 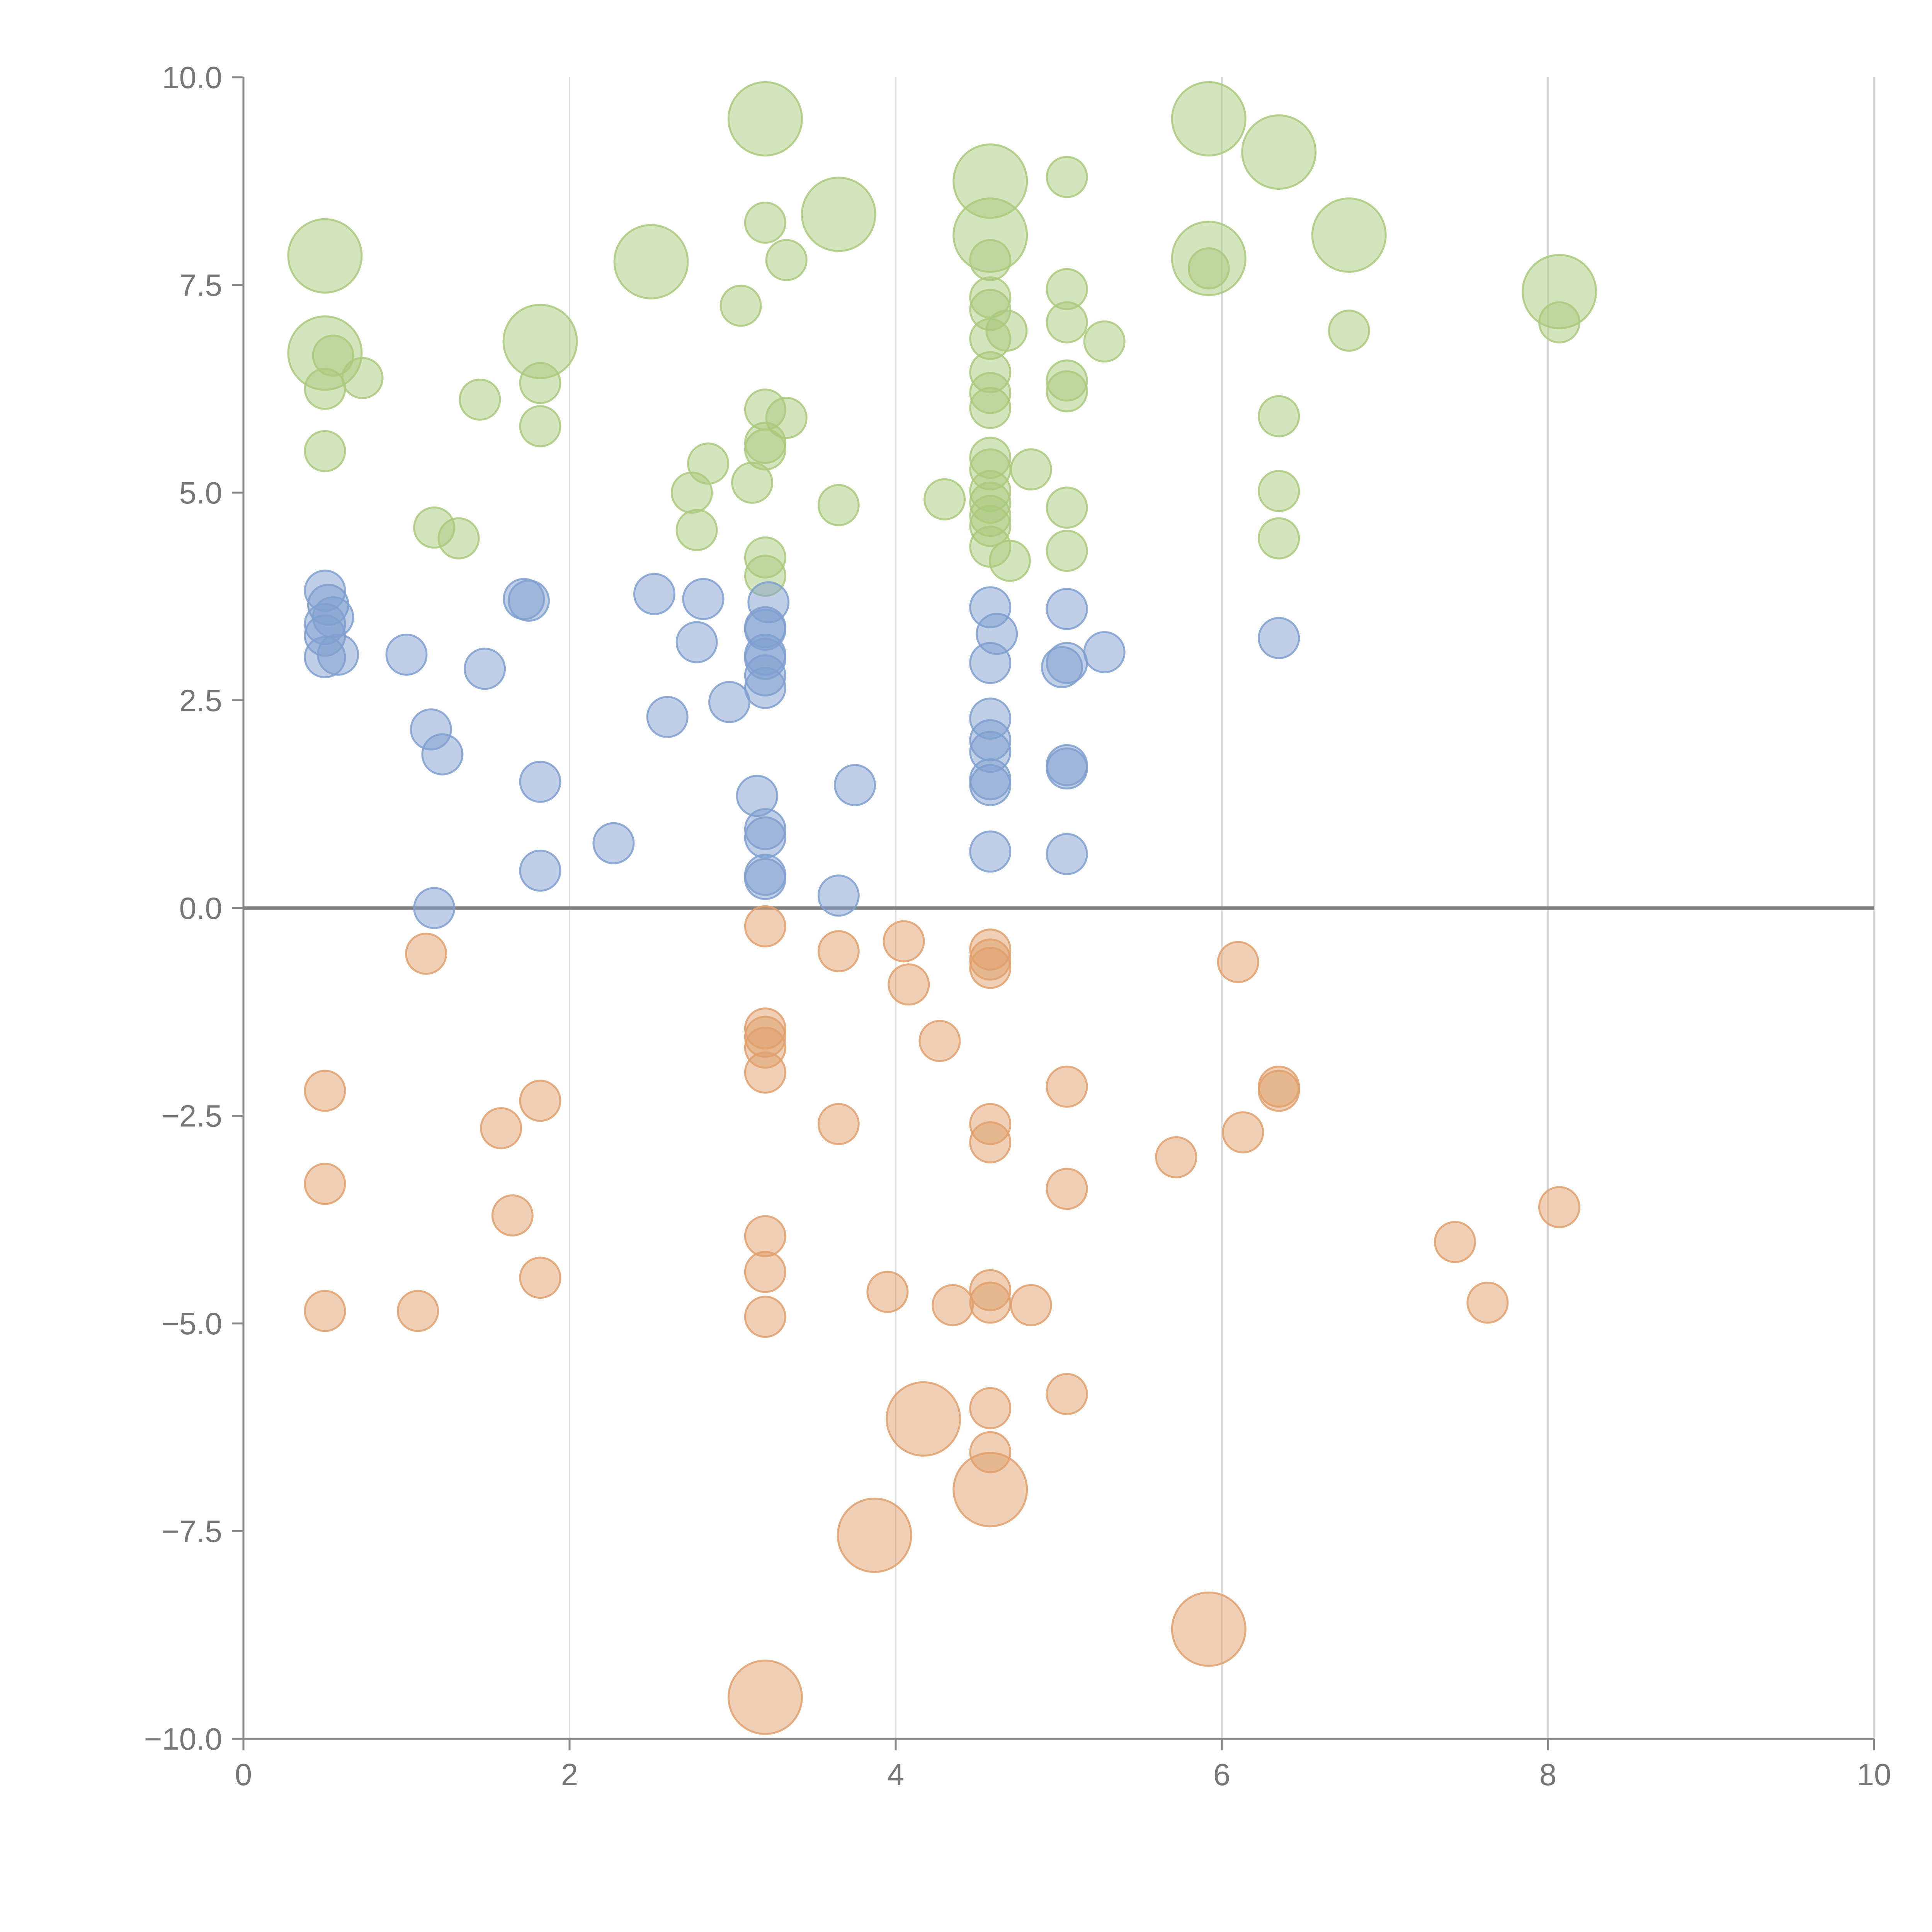 What do you see at coordinates (1222, 1774) in the screenshot?
I see `x-tick-label: 6` at bounding box center [1222, 1774].